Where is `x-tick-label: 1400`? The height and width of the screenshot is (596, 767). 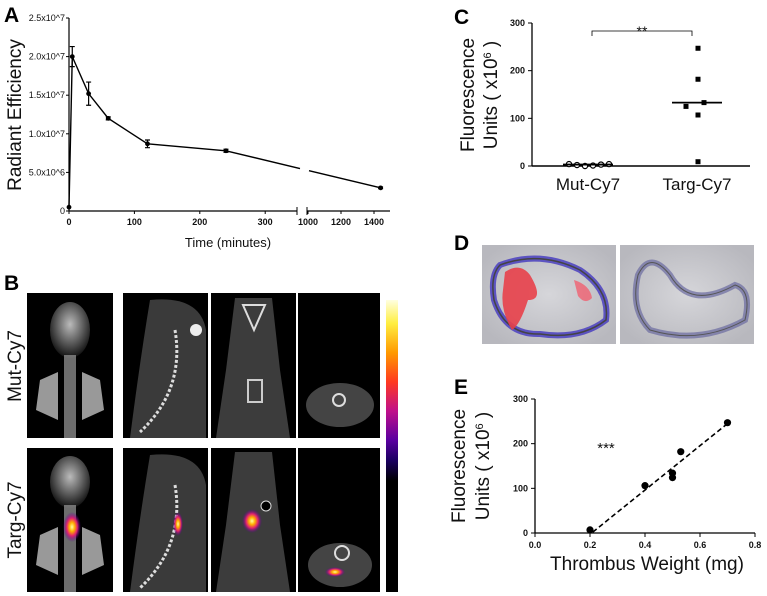 x-tick-label: 1400 is located at coordinates (374, 222).